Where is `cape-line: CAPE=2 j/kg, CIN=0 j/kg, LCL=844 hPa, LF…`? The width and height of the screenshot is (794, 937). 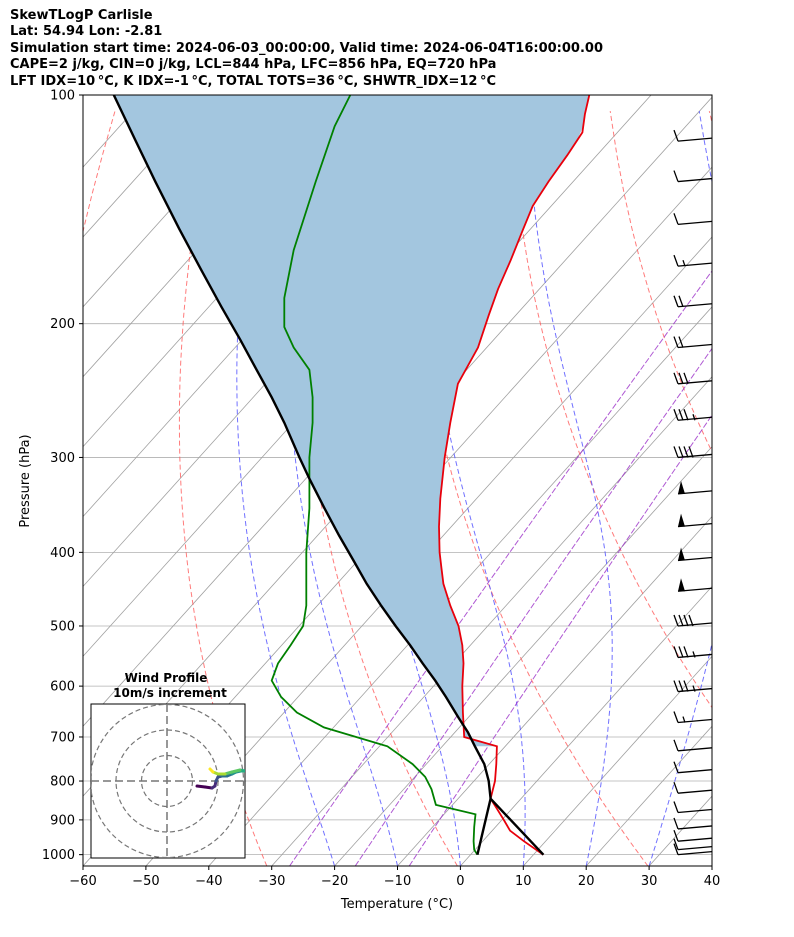
cape-line: CAPE=2 j/kg, CIN=0 j/kg, LCL=844 hPa, LF… is located at coordinates (253, 65).